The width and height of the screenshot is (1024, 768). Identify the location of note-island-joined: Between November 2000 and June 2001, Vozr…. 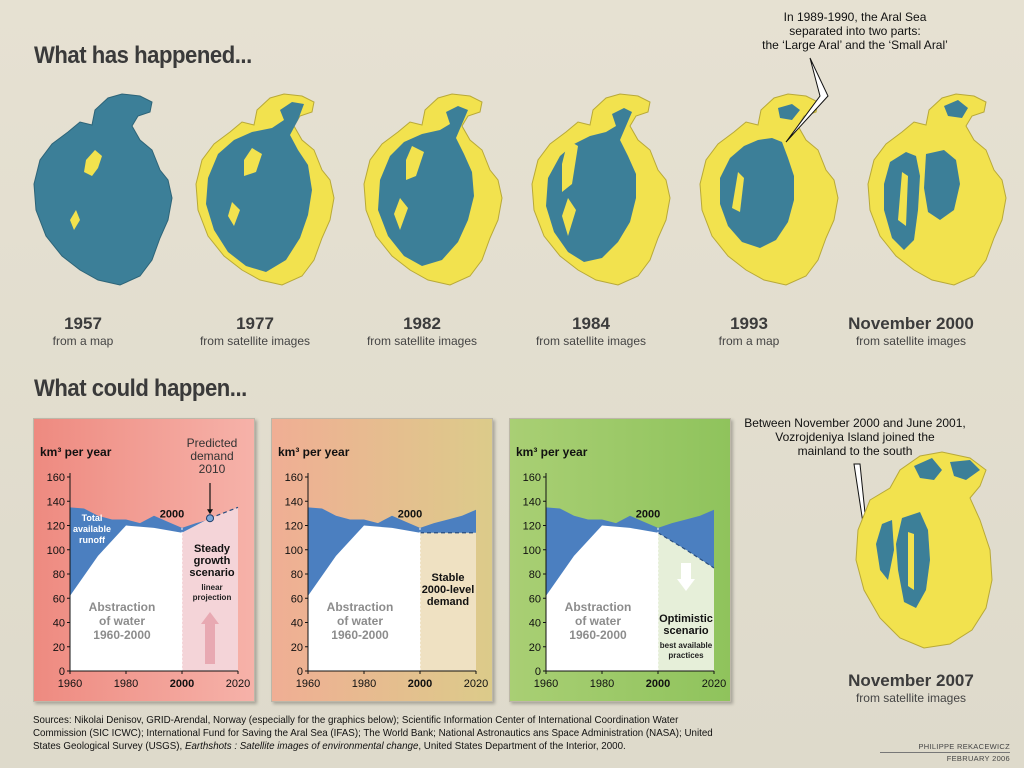
(855, 437).